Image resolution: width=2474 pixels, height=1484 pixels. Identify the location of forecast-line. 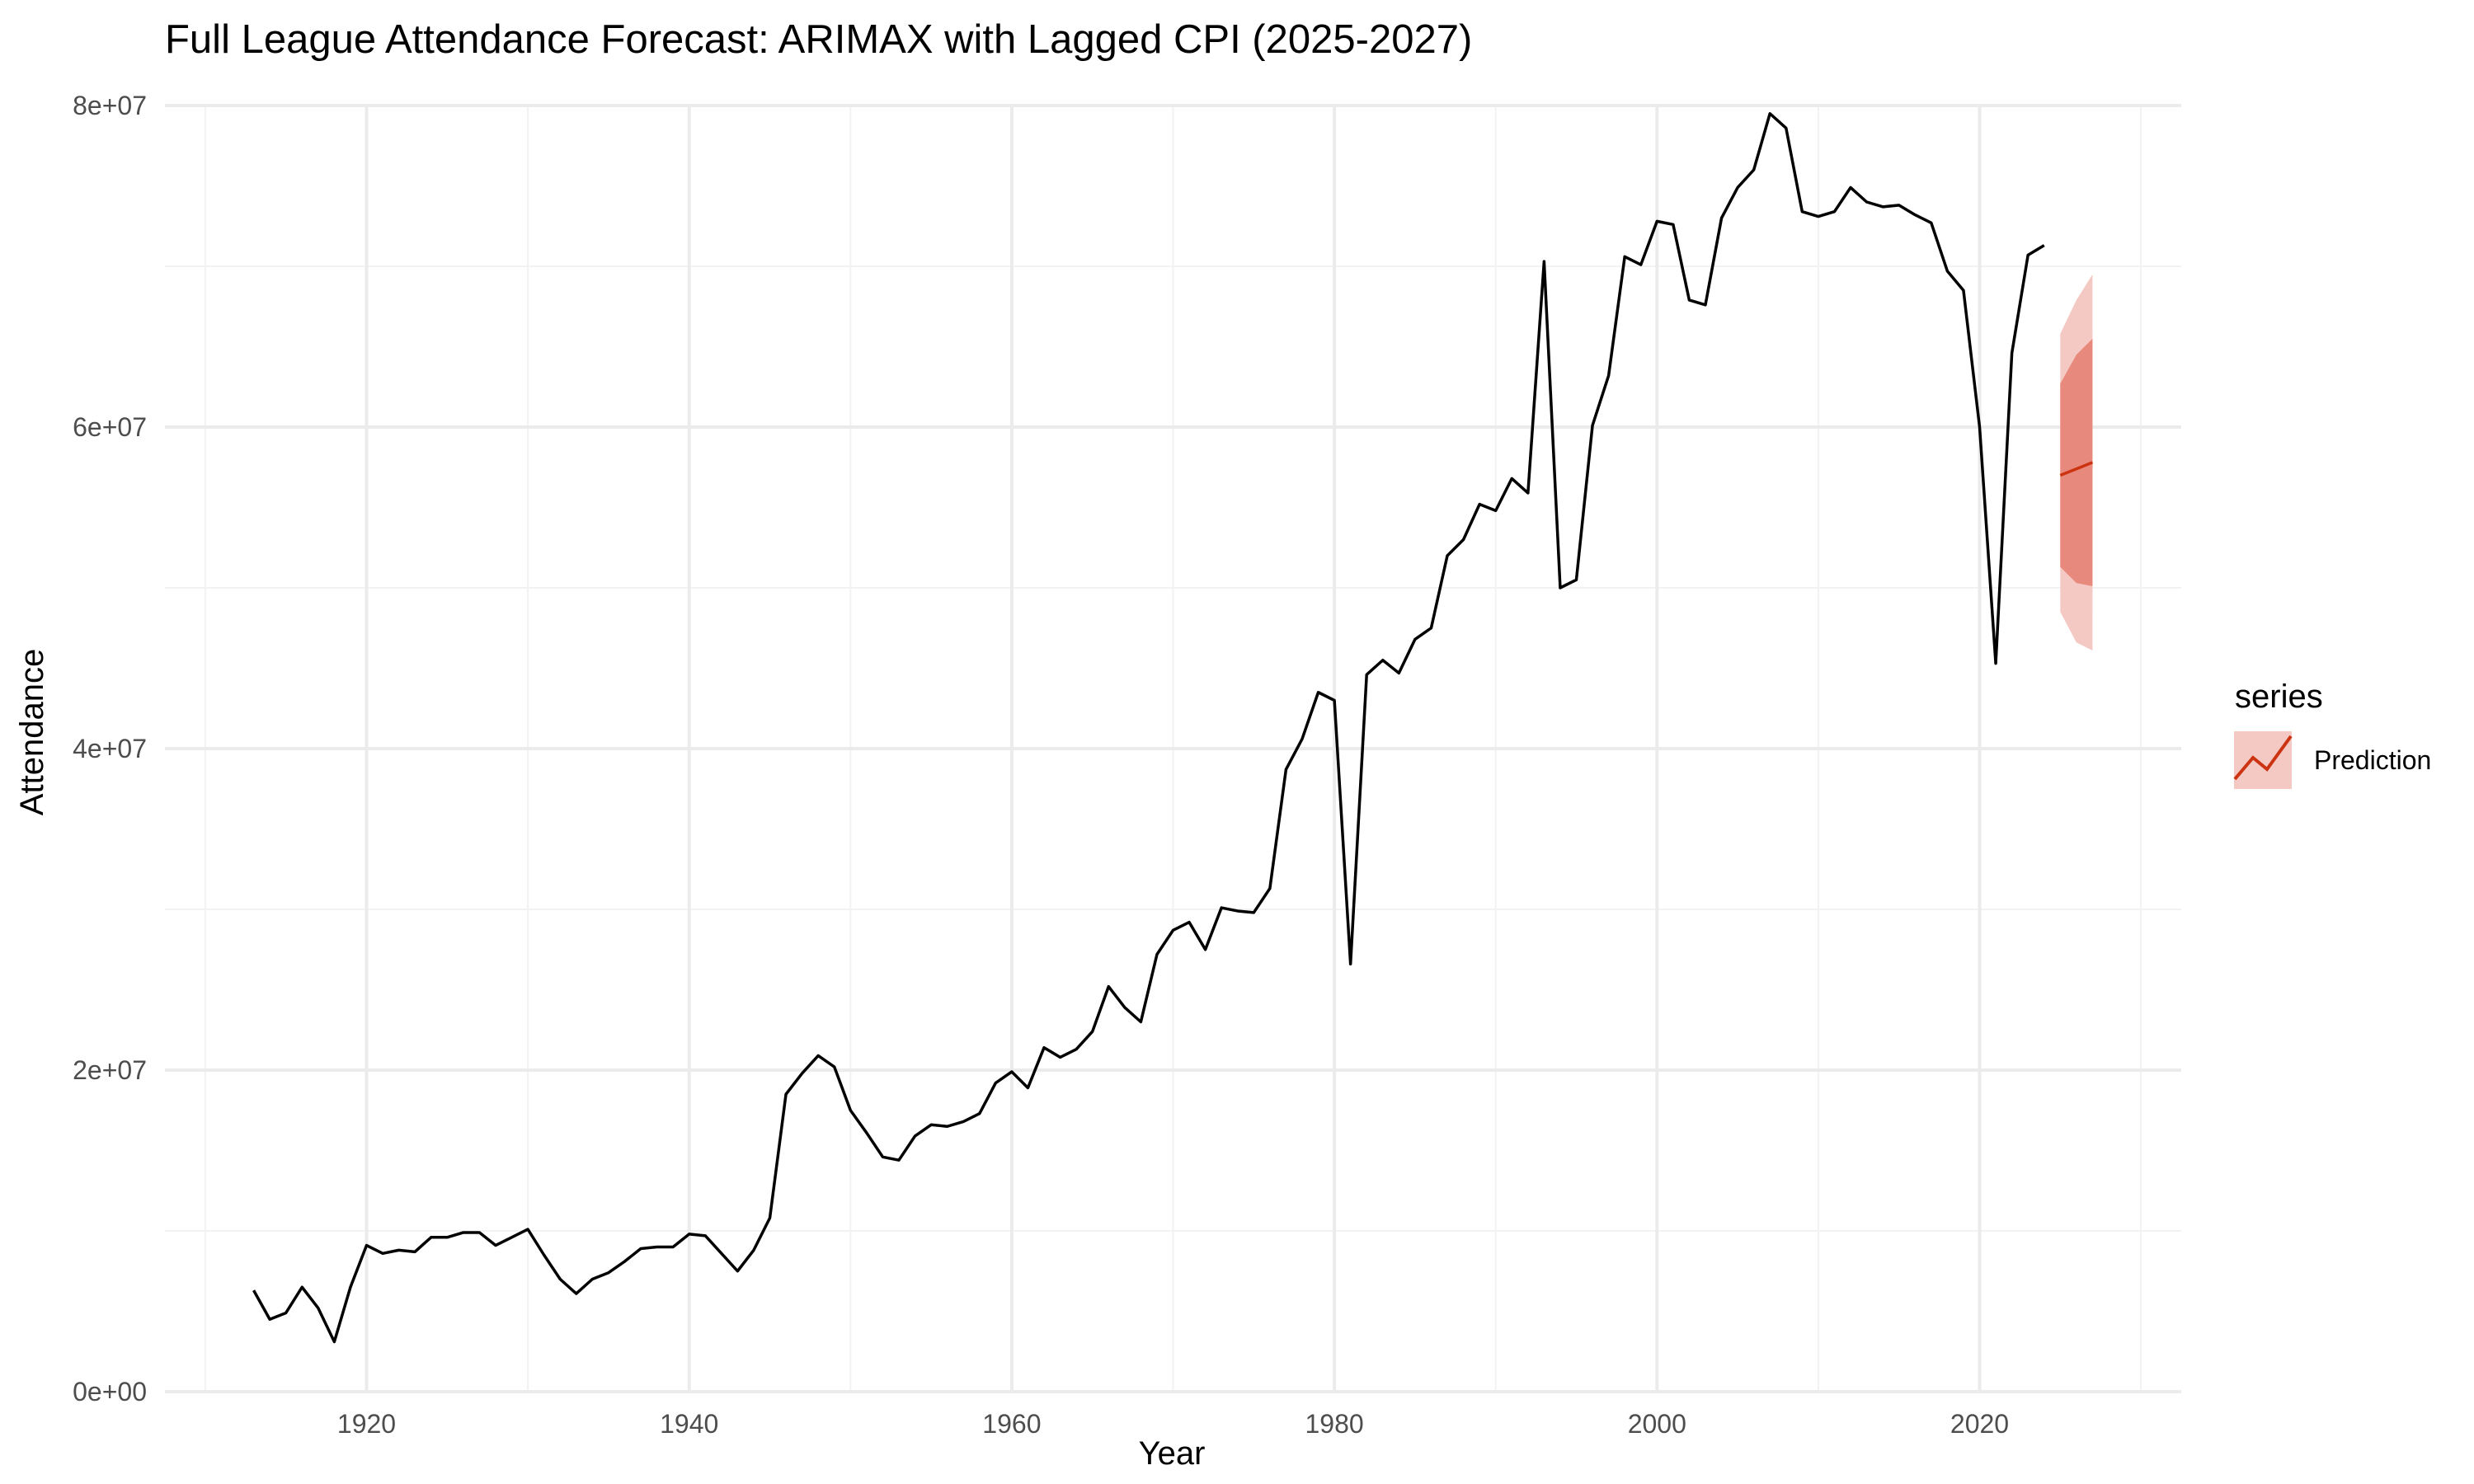
(2076, 469).